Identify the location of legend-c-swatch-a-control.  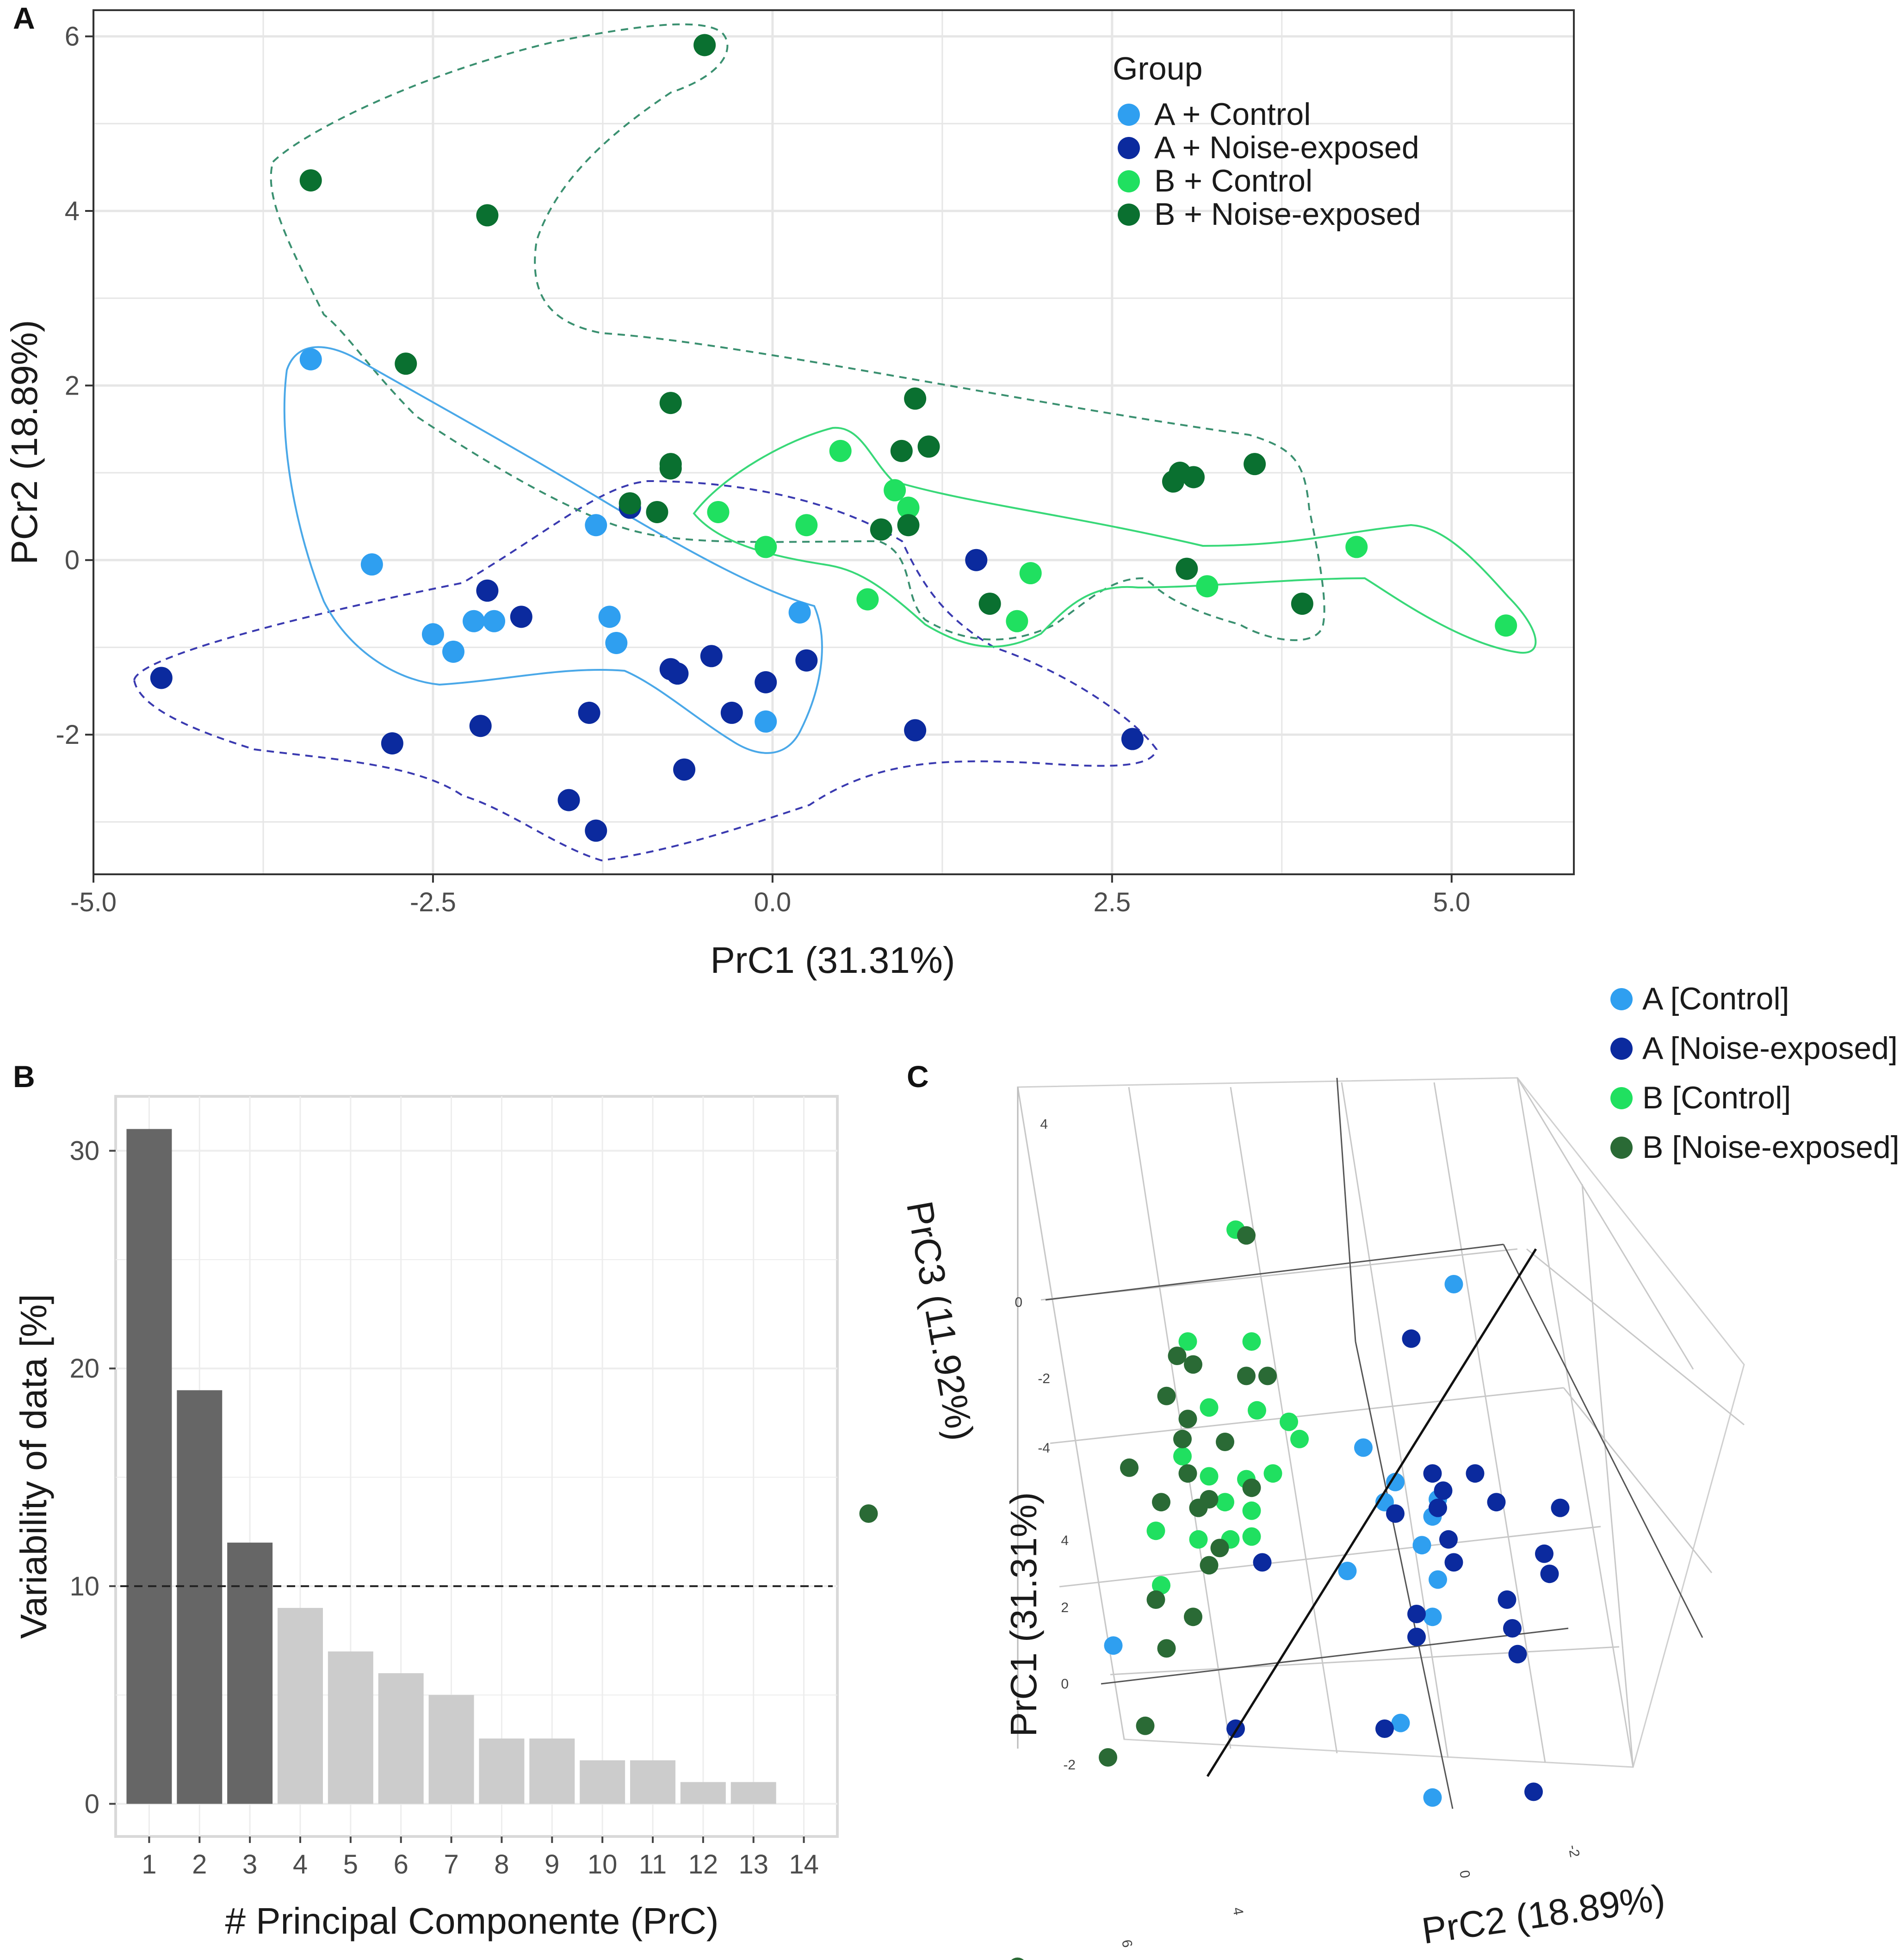
(1621, 999).